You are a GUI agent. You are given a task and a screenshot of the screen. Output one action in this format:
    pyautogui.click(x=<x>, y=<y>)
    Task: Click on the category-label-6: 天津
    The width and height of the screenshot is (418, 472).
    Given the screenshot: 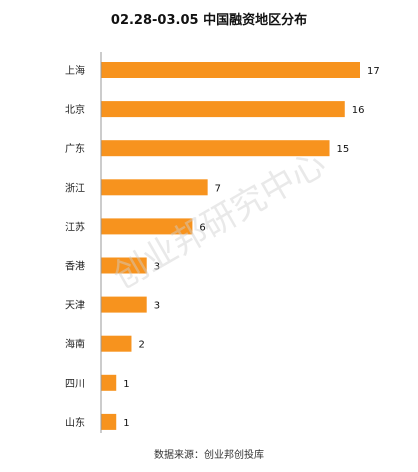 What is the action you would take?
    pyautogui.click(x=75, y=306)
    